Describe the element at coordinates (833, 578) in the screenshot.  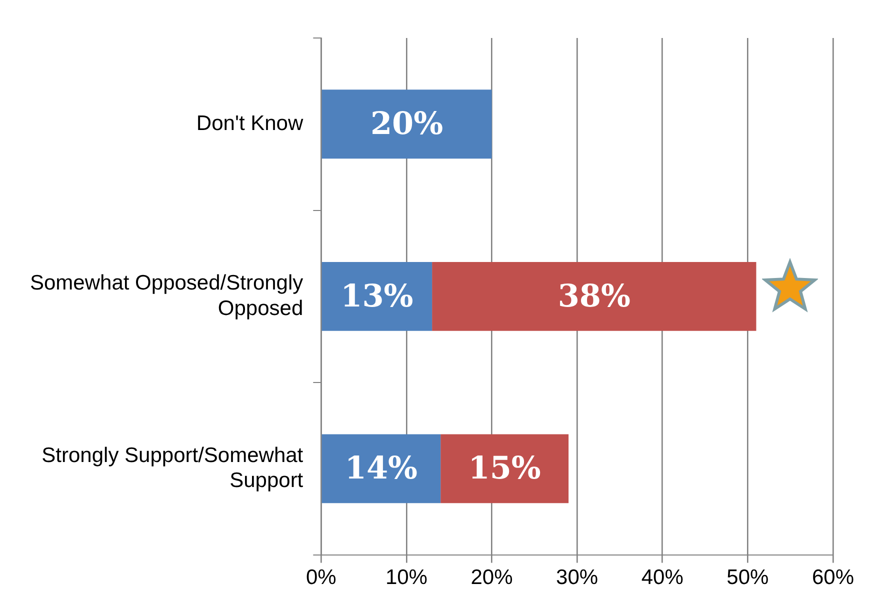
I see `x-tick-label: 60%` at that location.